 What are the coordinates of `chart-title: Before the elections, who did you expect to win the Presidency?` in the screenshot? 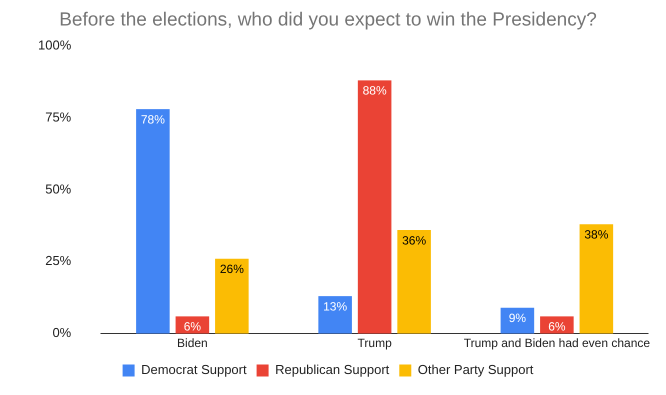 It's located at (328, 20).